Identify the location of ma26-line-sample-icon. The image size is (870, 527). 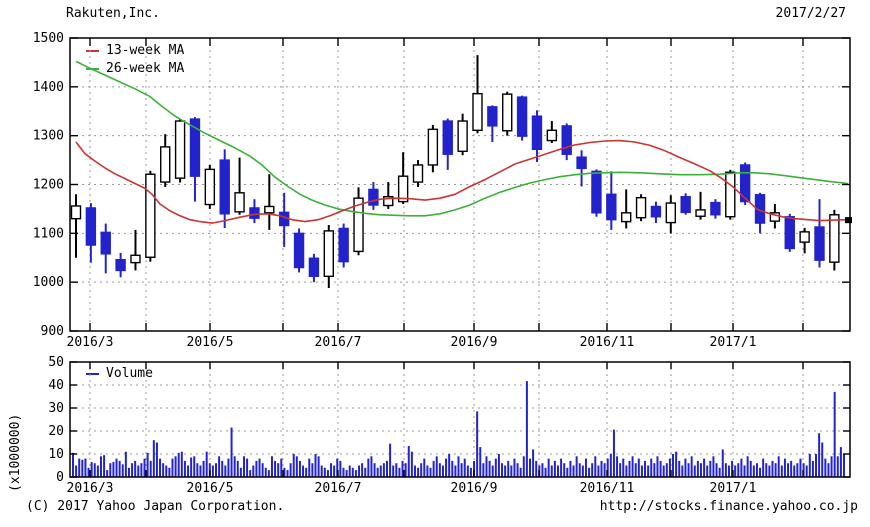
(92, 68).